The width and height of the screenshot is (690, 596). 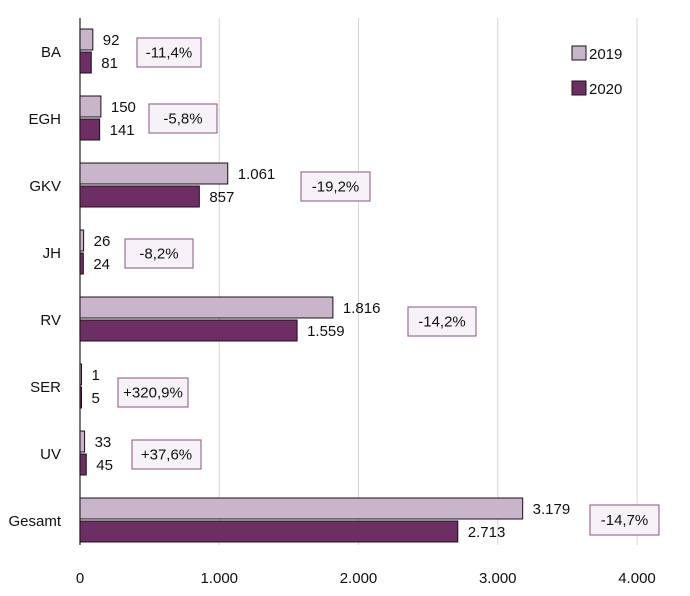 I want to click on x-axis-ticks: 0 1.000 2.000 3.000 4.000, so click(x=366, y=578).